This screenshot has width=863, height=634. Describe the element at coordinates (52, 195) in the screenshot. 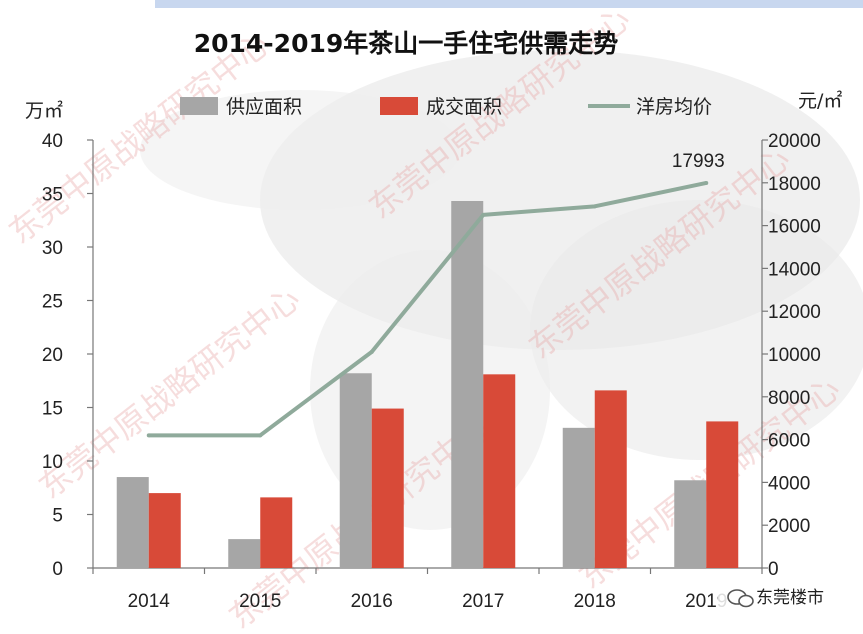

I see `y-left-tick-label: 35` at that location.